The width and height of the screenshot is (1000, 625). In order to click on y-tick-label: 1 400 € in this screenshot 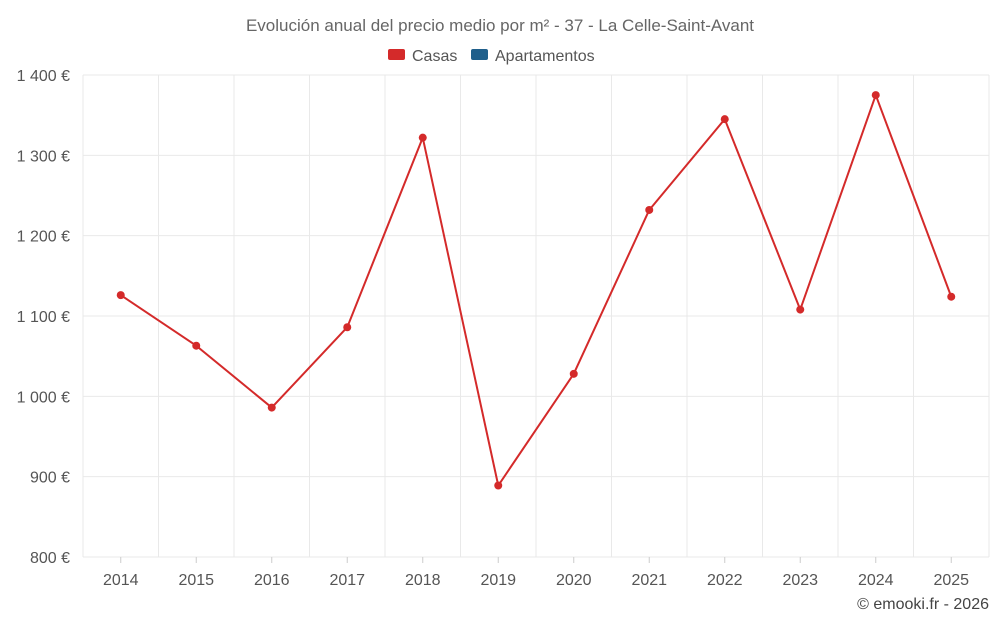, I will do `click(43, 76)`.